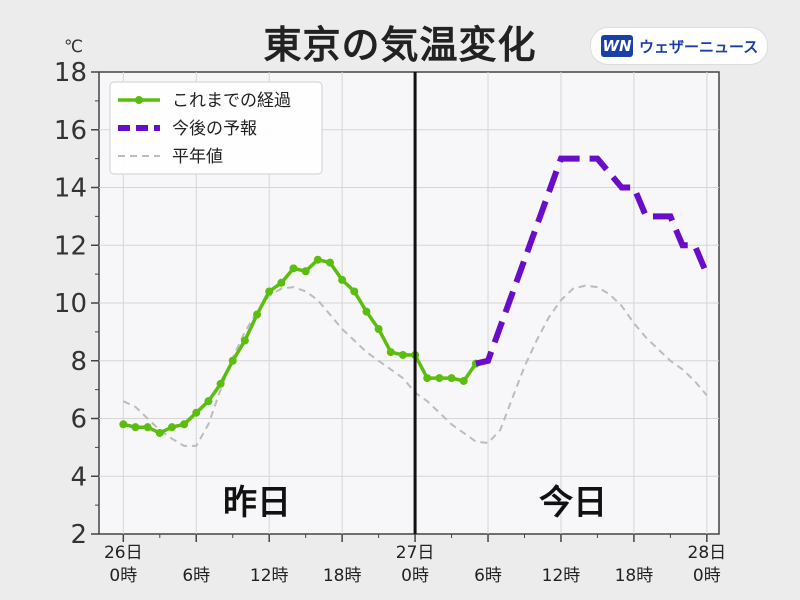  What do you see at coordinates (70, 73) in the screenshot?
I see `y-tick-label: 18` at bounding box center [70, 73].